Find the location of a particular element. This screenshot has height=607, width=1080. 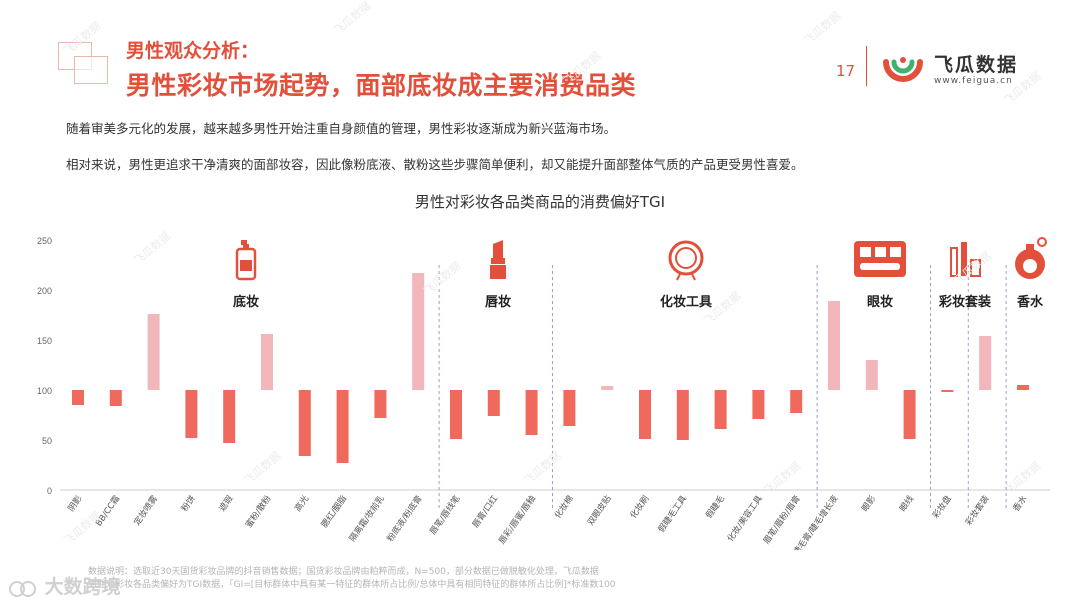

group-label: 彩妆套装 is located at coordinates (964, 302).